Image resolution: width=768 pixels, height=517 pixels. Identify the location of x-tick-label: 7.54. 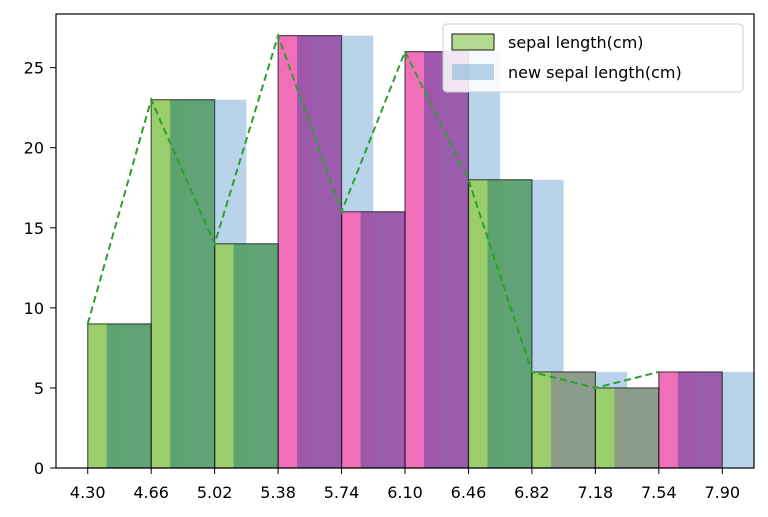
(659, 492).